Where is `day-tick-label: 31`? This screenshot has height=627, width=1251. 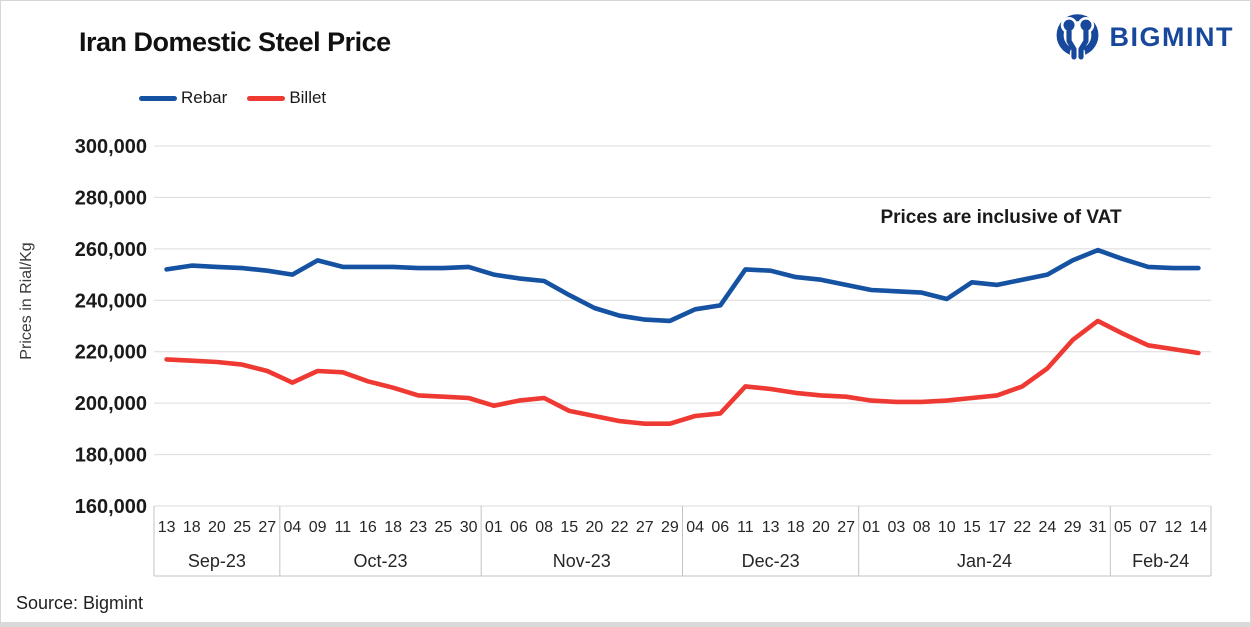 day-tick-label: 31 is located at coordinates (1098, 527).